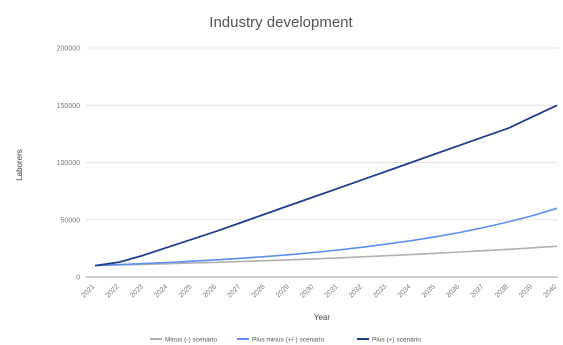  What do you see at coordinates (396, 339) in the screenshot?
I see `legend-label-3: Plus (+) scenario` at bounding box center [396, 339].